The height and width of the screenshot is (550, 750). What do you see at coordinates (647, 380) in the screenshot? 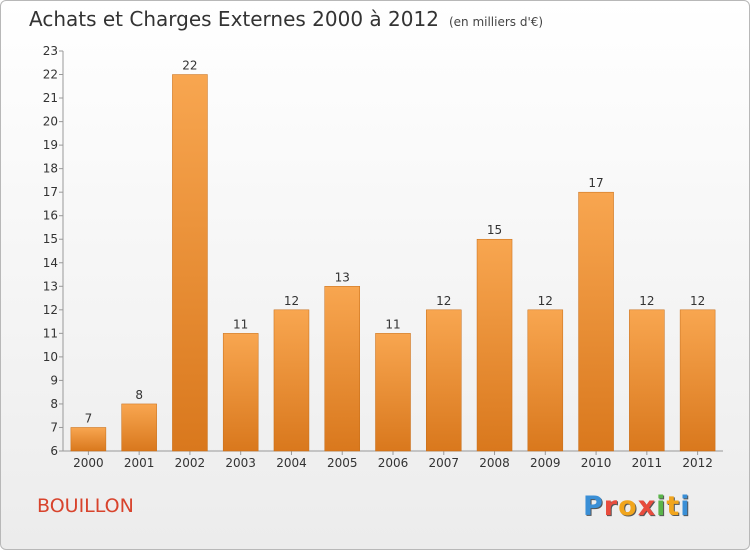
I see `bar-2011` at bounding box center [647, 380].